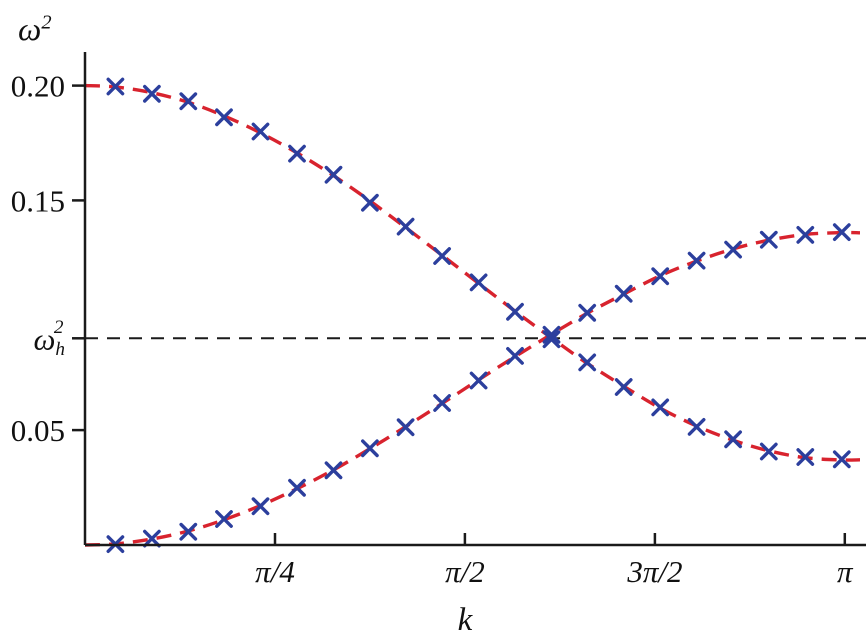  What do you see at coordinates (465, 571) in the screenshot?
I see `x-tick-label: π/2` at bounding box center [465, 571].